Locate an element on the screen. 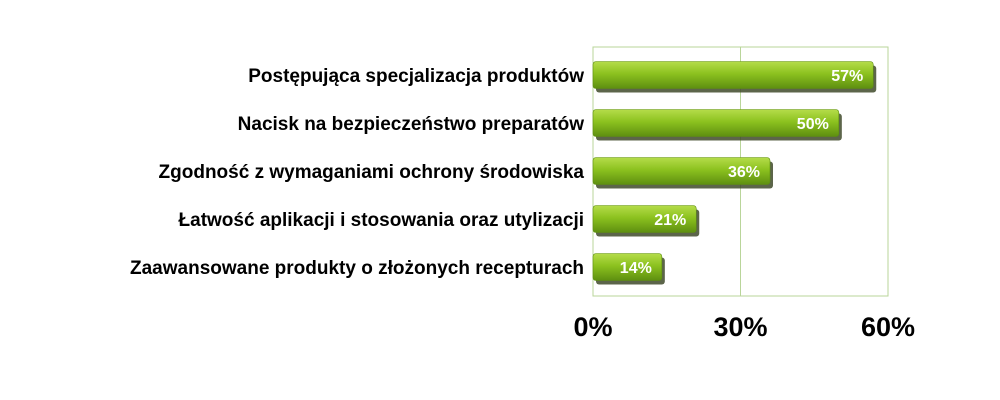 This screenshot has width=1000, height=400. data-label: 36% is located at coordinates (744, 172).